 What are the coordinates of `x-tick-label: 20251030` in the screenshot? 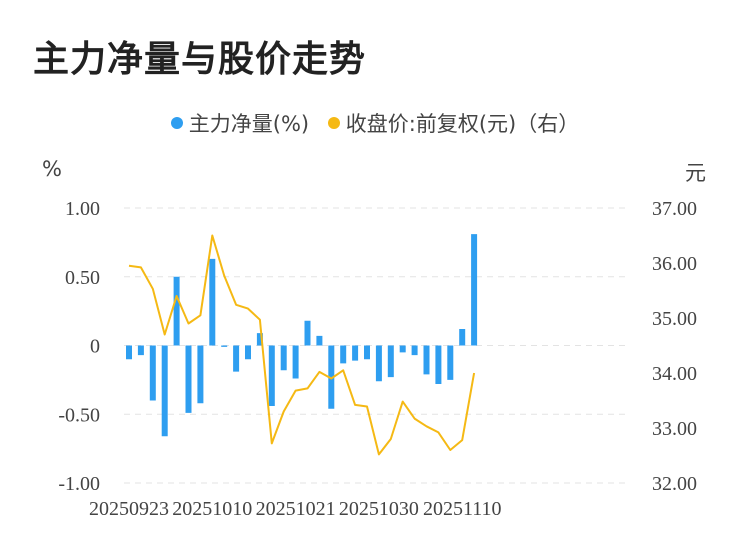 It's located at (379, 509).